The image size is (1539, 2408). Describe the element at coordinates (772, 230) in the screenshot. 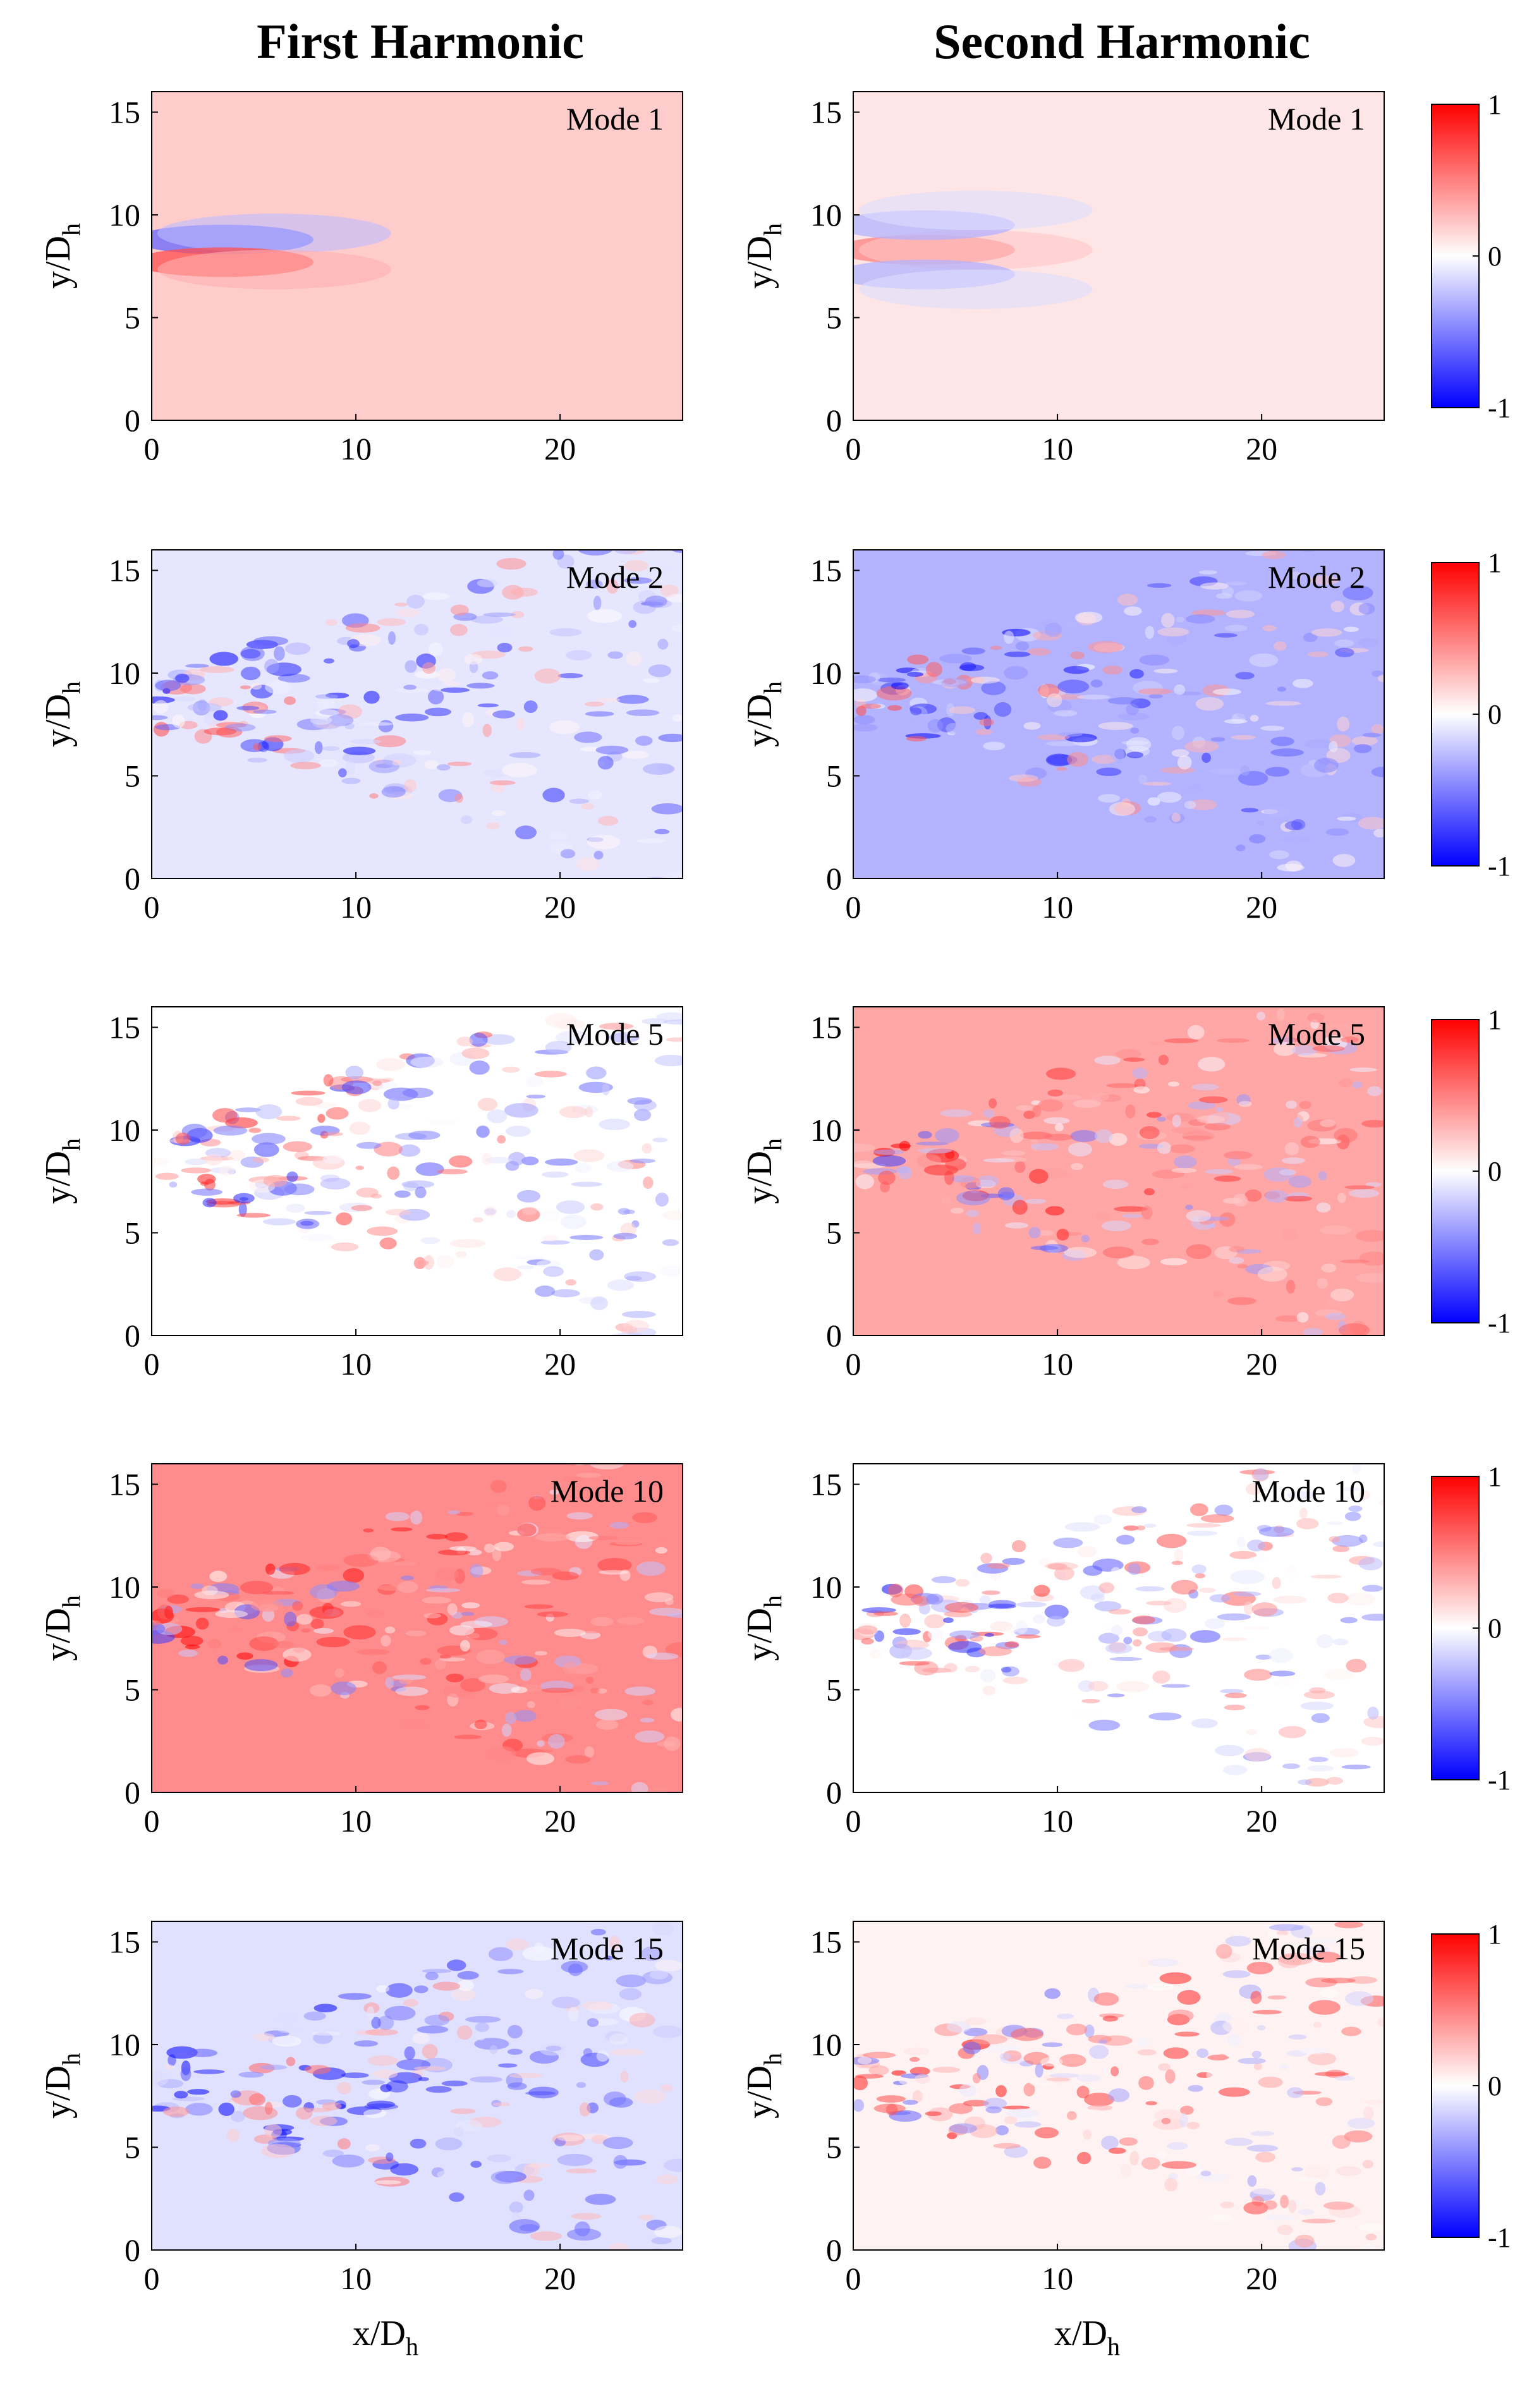

I see `y-axis-label-sub: h` at that location.